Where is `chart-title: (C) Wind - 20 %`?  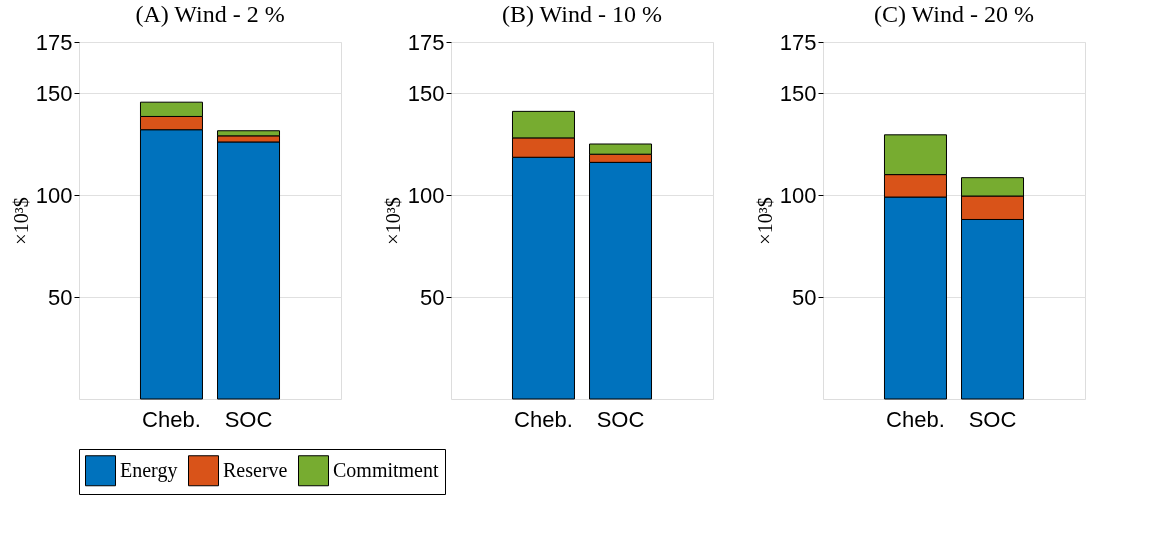
chart-title: (C) Wind - 20 % is located at coordinates (954, 14).